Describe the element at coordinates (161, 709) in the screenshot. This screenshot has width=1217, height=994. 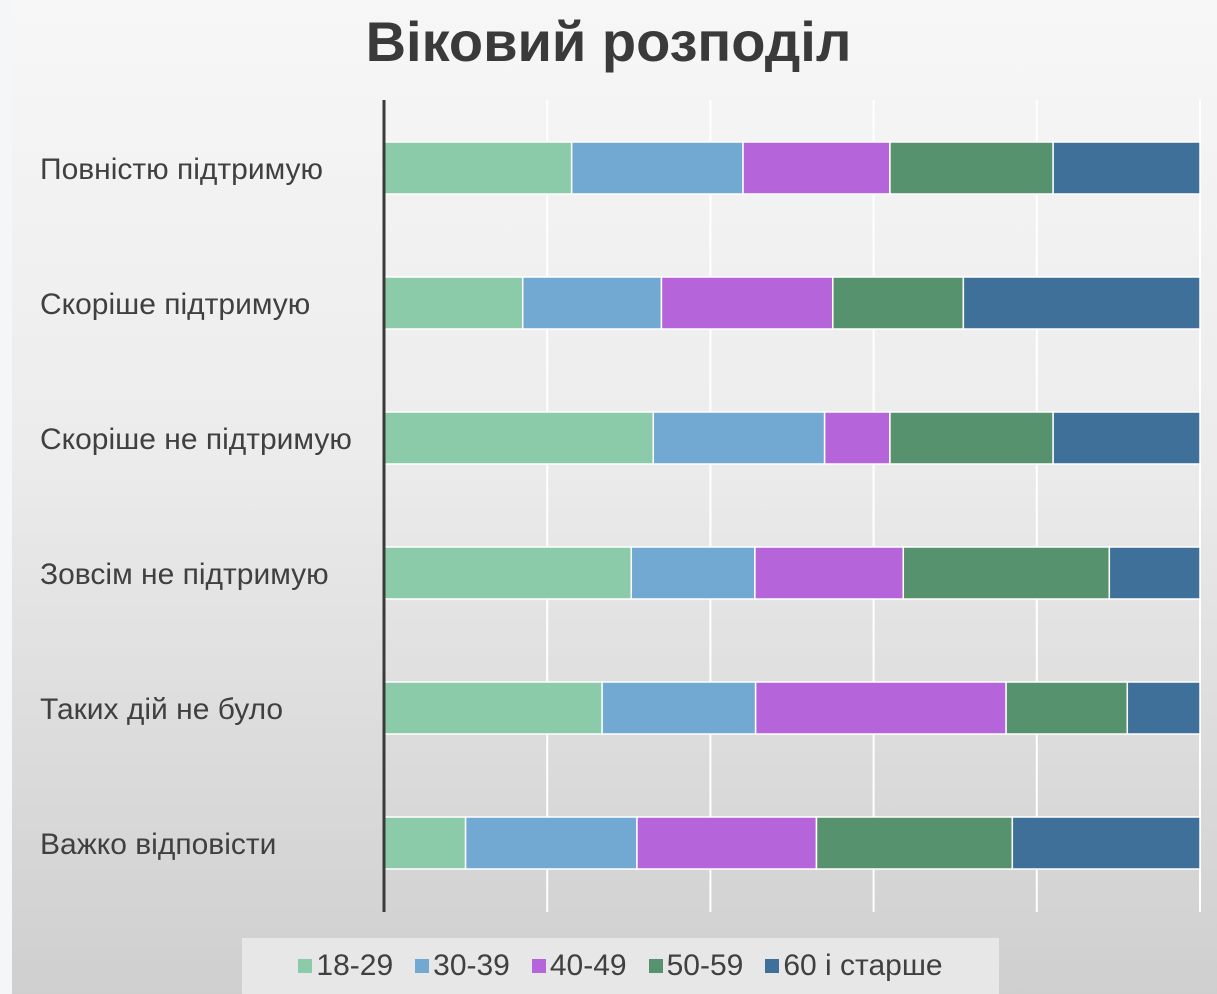
I see `category-label: Таких дій не було` at that location.